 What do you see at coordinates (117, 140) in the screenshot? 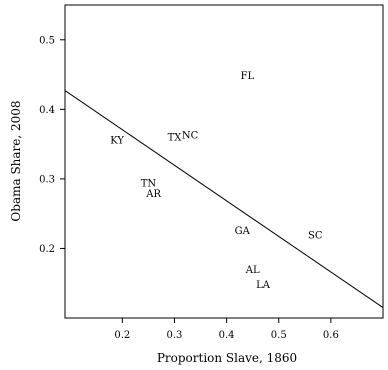
I see `data-point-ky: KY` at bounding box center [117, 140].